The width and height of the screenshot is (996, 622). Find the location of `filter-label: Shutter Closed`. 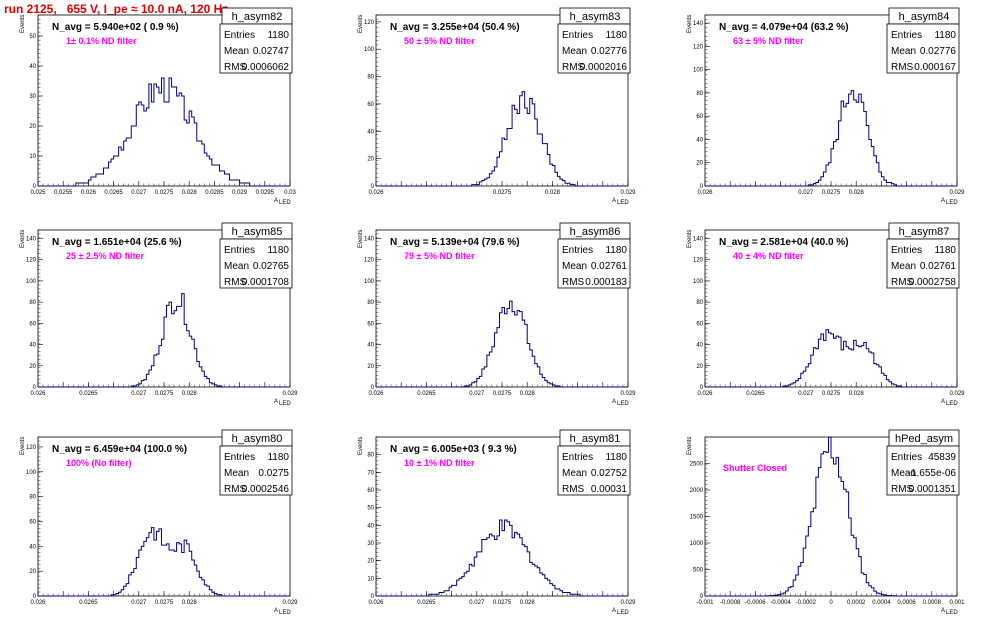

filter-label: Shutter Closed is located at coordinates (755, 468).